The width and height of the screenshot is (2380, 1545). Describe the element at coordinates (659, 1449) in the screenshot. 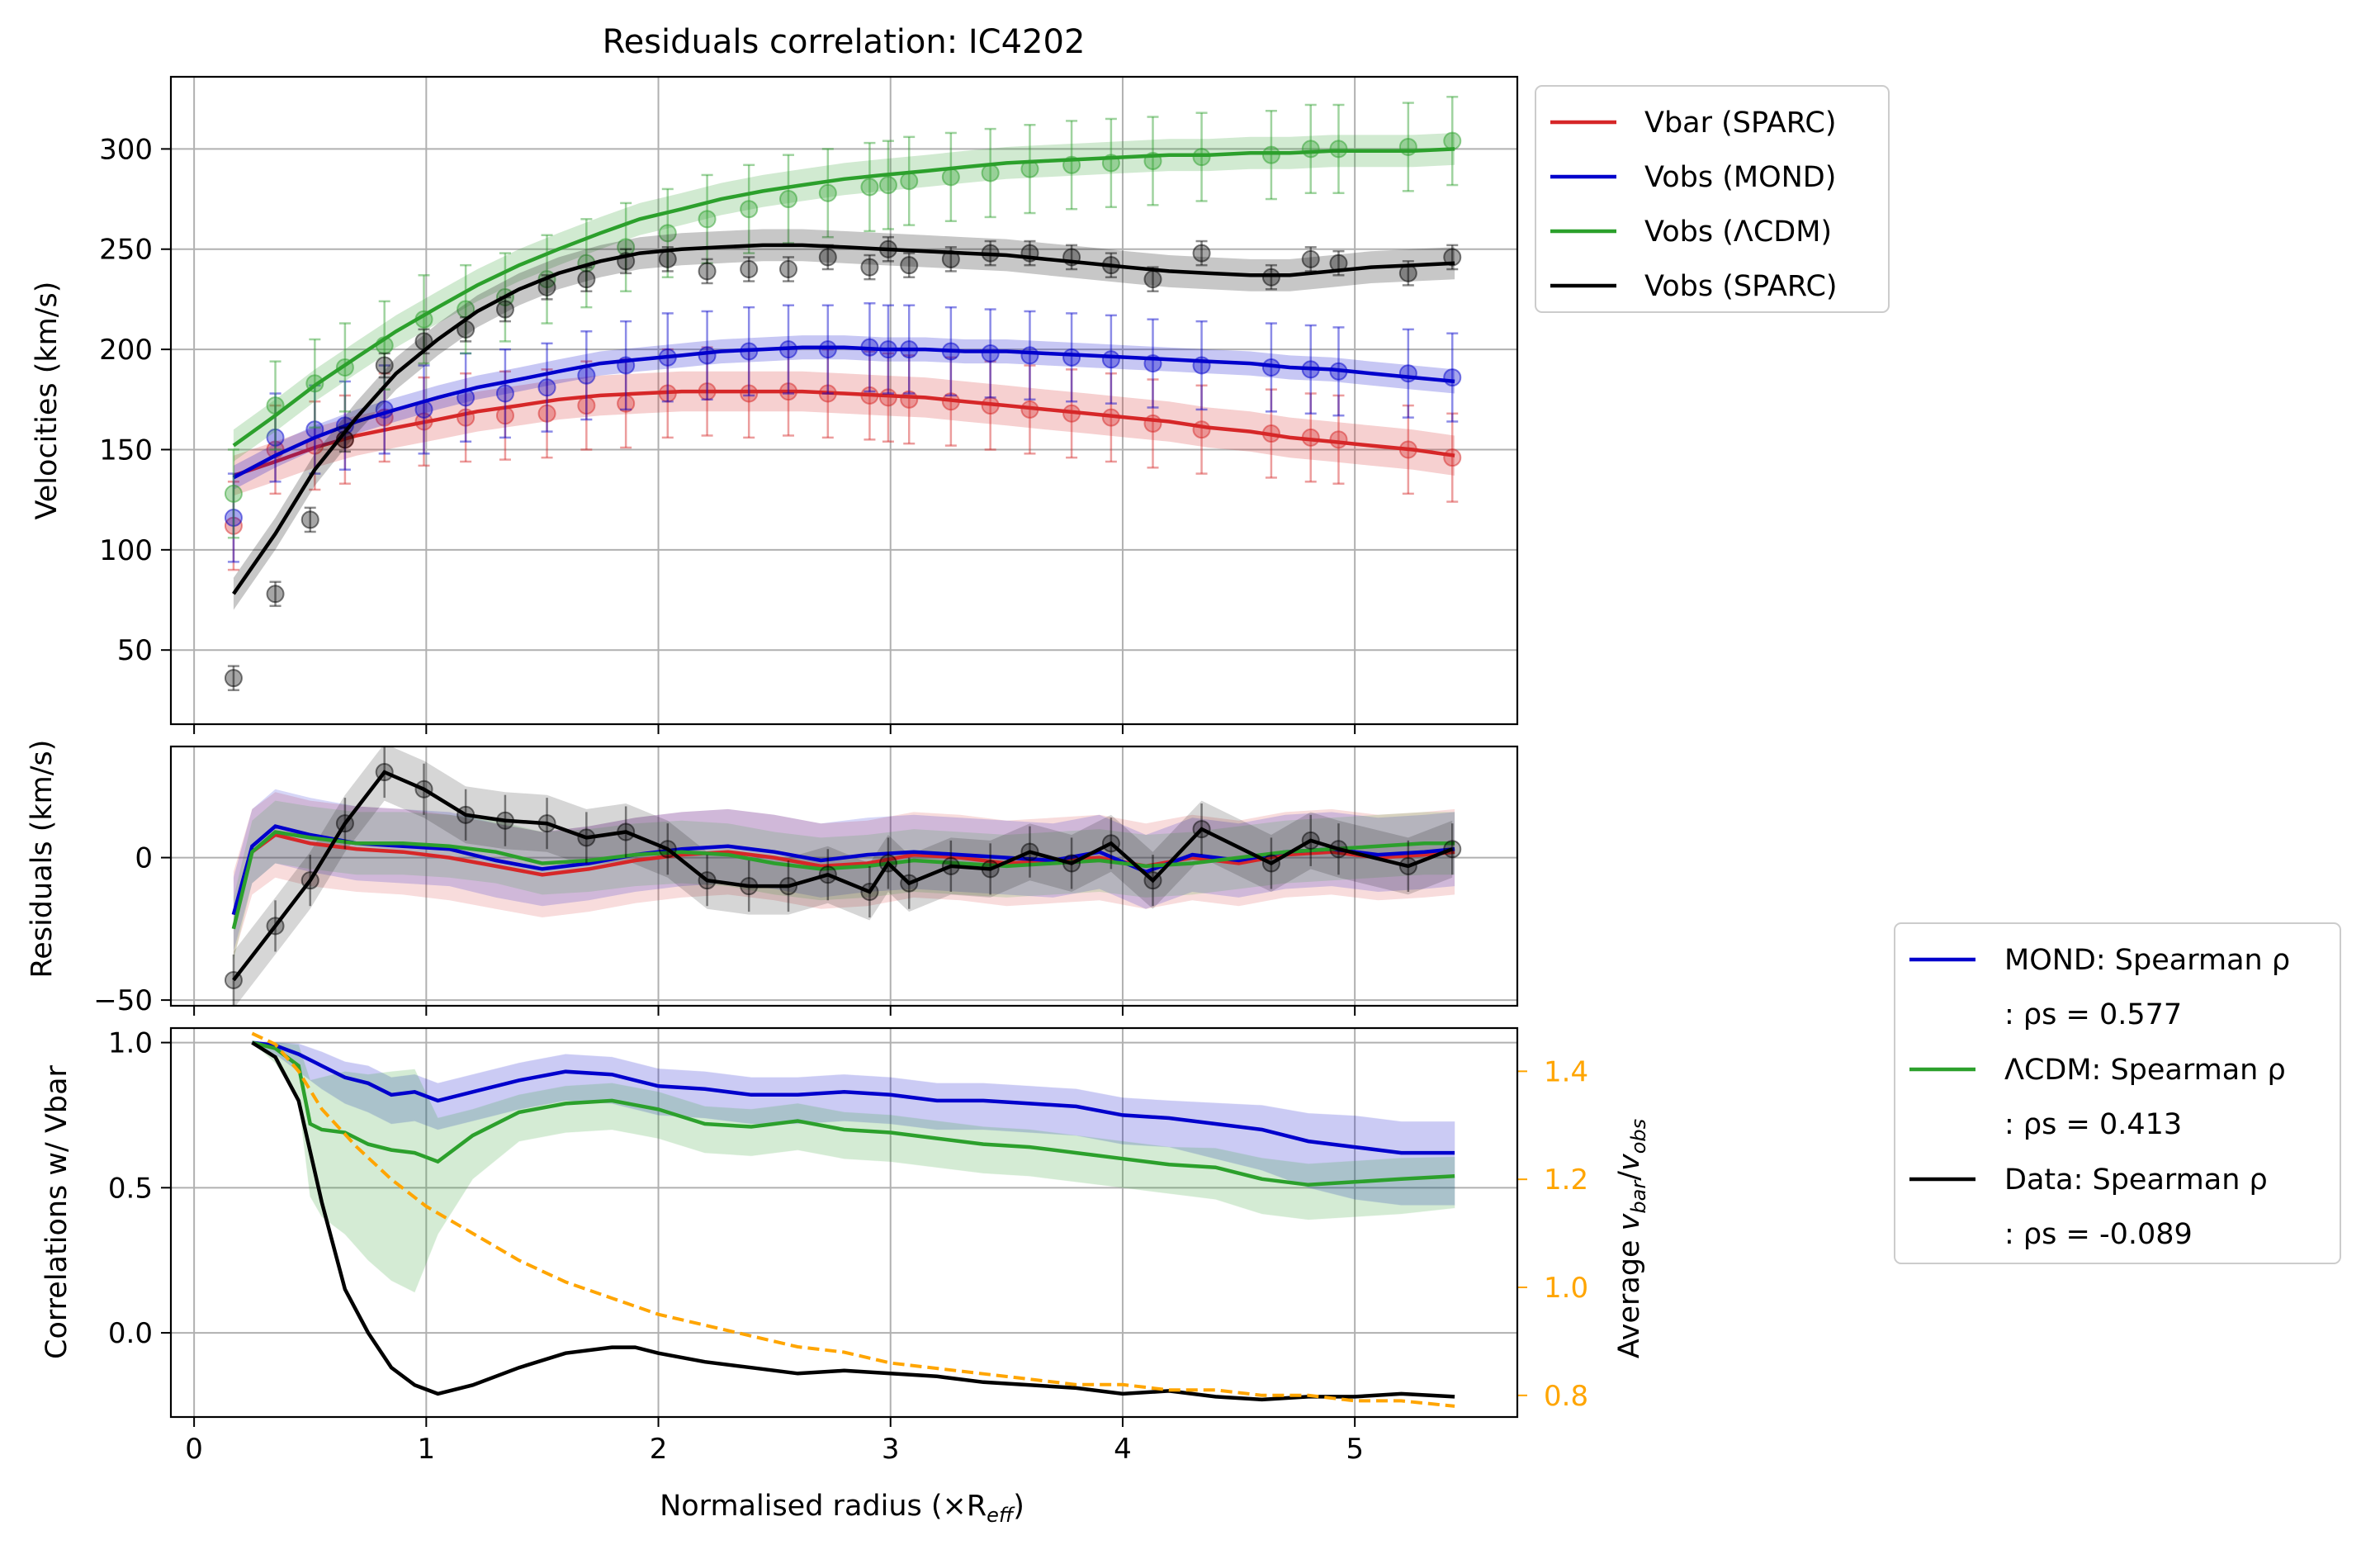

I see `x-tick-label: 2` at that location.